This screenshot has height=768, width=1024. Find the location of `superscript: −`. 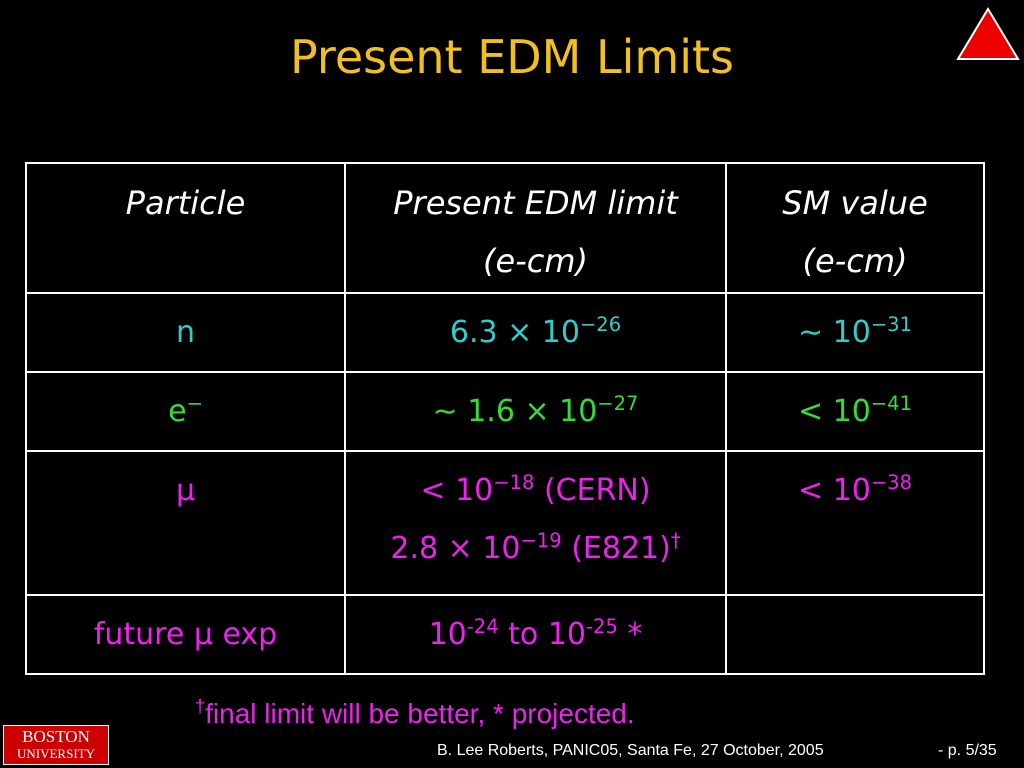

superscript: − is located at coordinates (194, 403).